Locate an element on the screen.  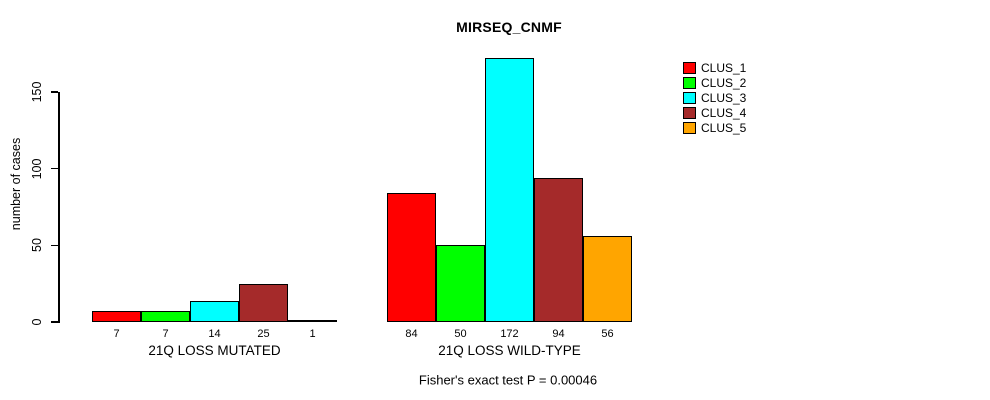
legend-item-clus_1: CLUS_1 is located at coordinates (714, 67).